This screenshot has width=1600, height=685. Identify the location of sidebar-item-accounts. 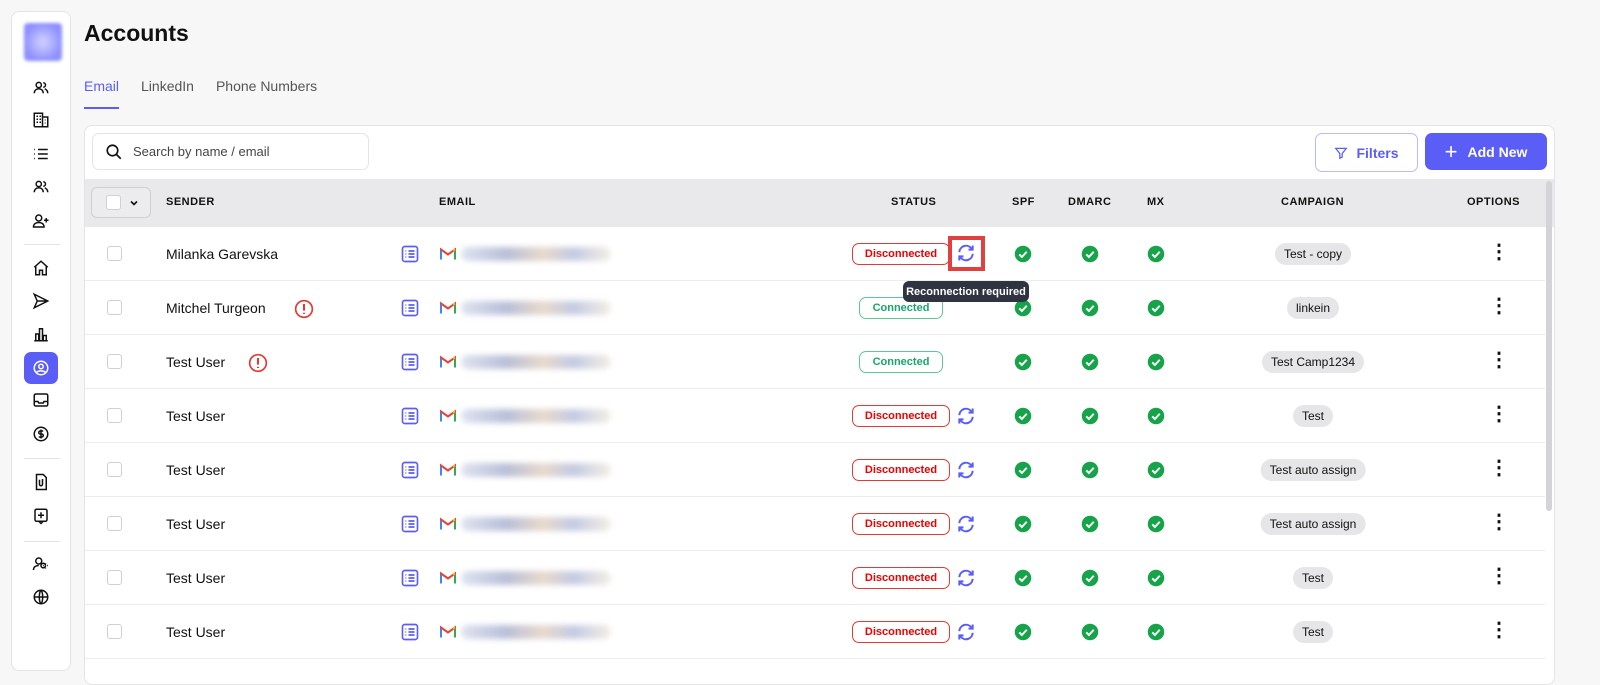
(41, 368).